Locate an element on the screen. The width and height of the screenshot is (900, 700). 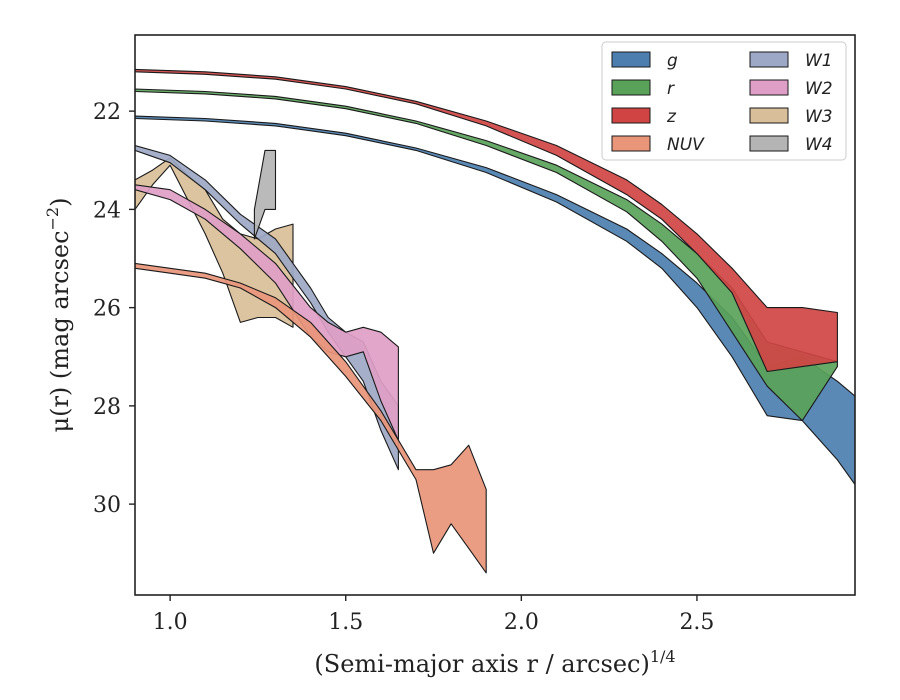
legend-swatch-w1 is located at coordinates (769, 59).